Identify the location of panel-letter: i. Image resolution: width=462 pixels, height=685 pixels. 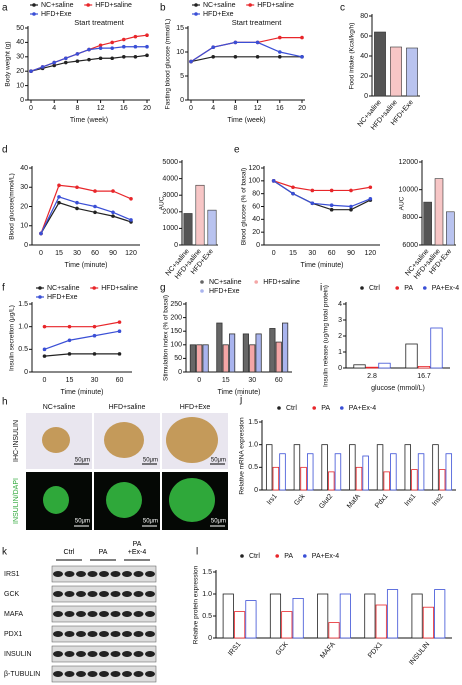
(321, 288).